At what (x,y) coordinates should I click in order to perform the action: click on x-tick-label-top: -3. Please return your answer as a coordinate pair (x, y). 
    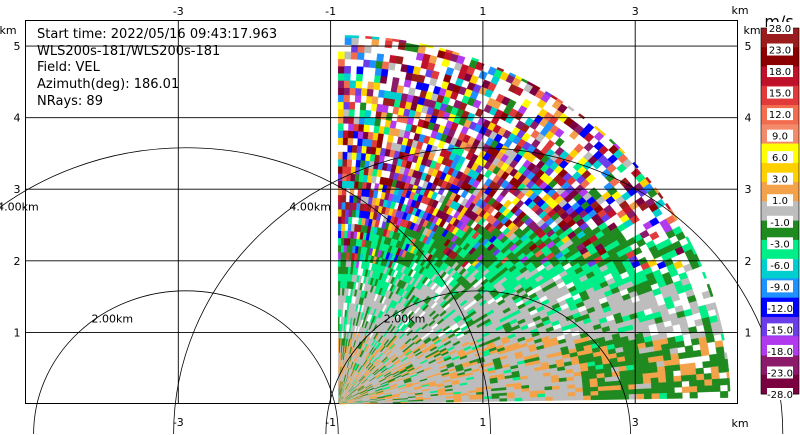
    Looking at the image, I should click on (178, 11).